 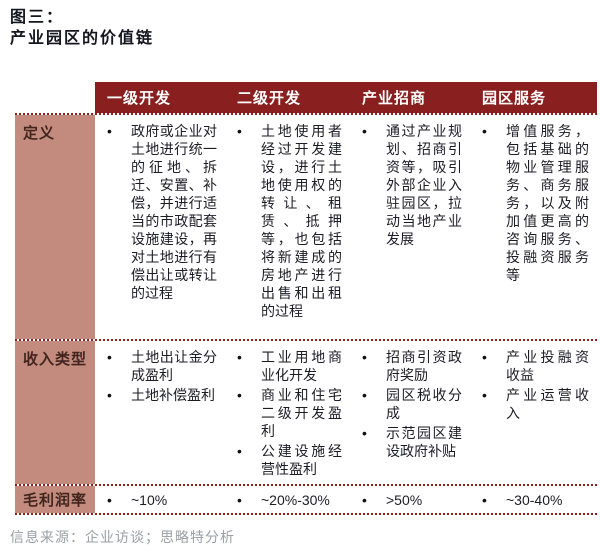 I want to click on bullet-text: 园区税收分成, so click(x=424, y=404).